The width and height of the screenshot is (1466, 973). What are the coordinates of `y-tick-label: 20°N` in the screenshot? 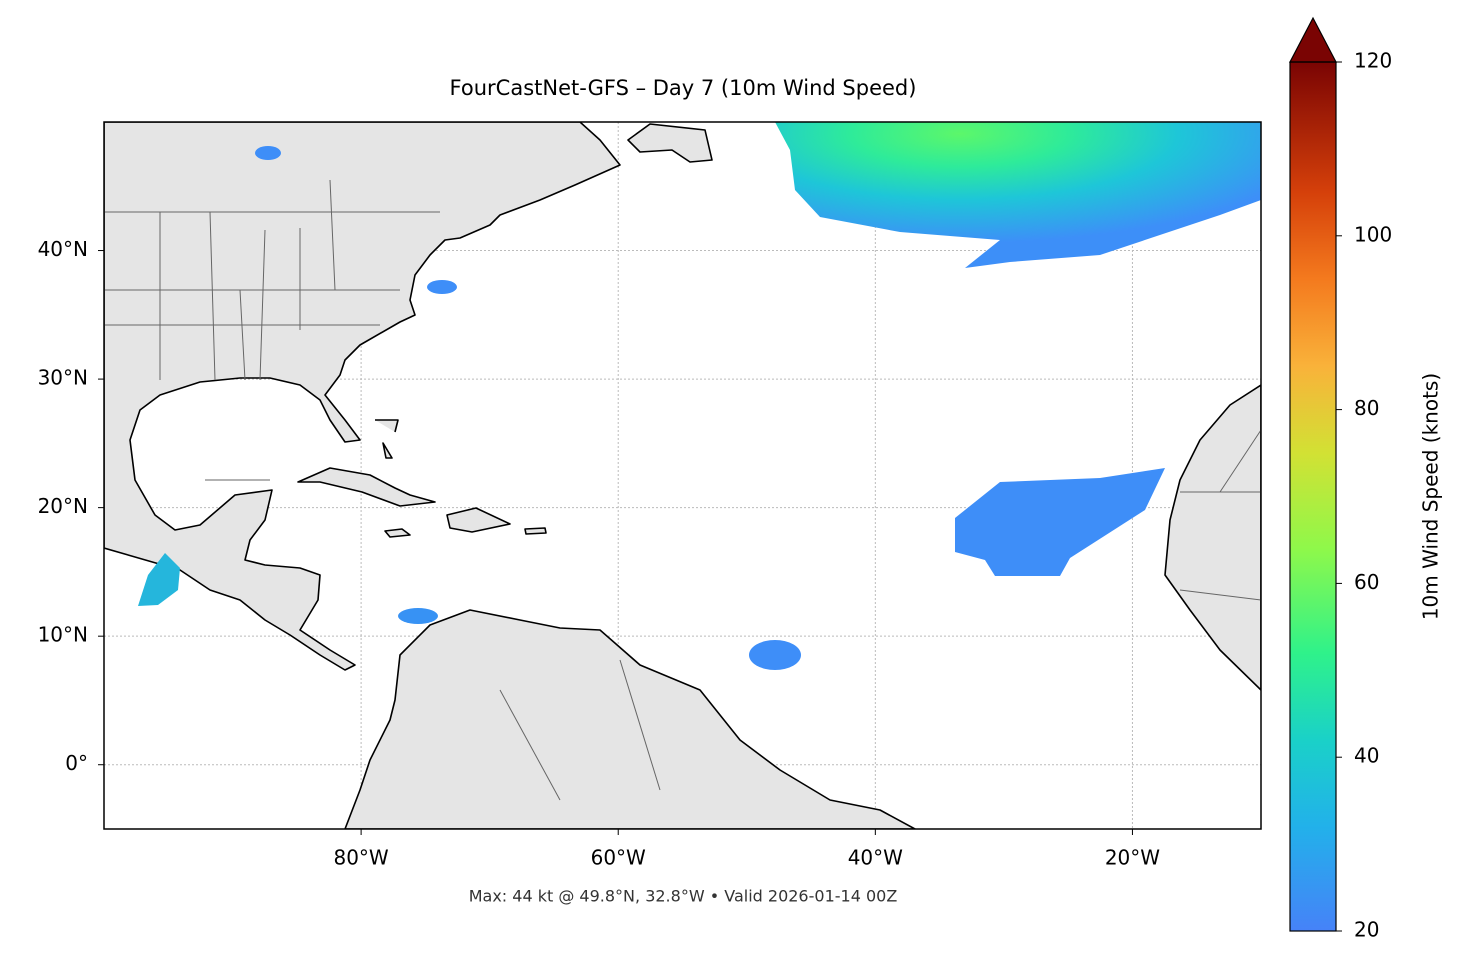 It's located at (63, 506).